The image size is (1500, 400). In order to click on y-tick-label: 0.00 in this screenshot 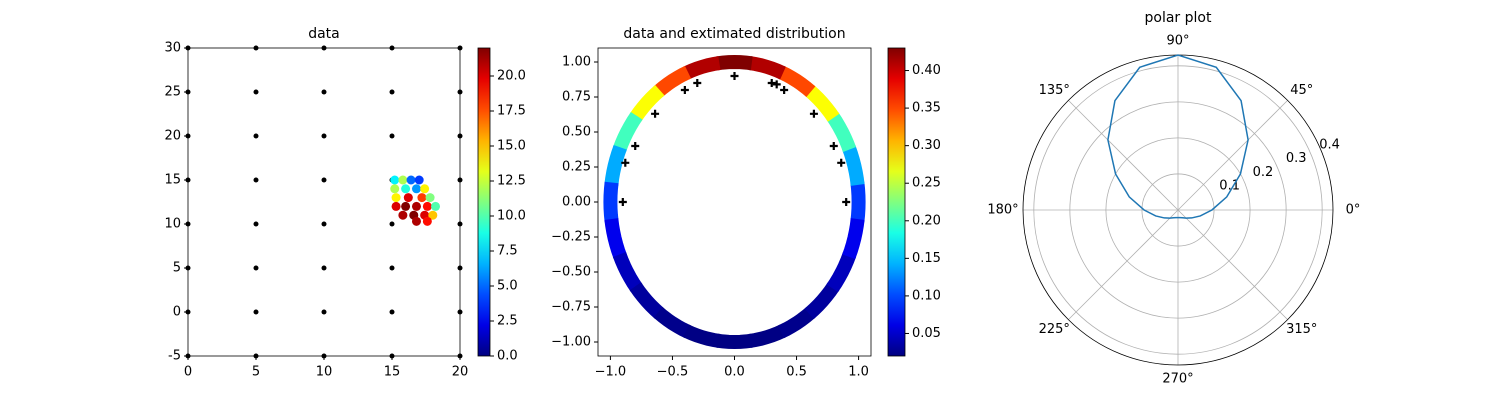, I will do `click(576, 202)`.